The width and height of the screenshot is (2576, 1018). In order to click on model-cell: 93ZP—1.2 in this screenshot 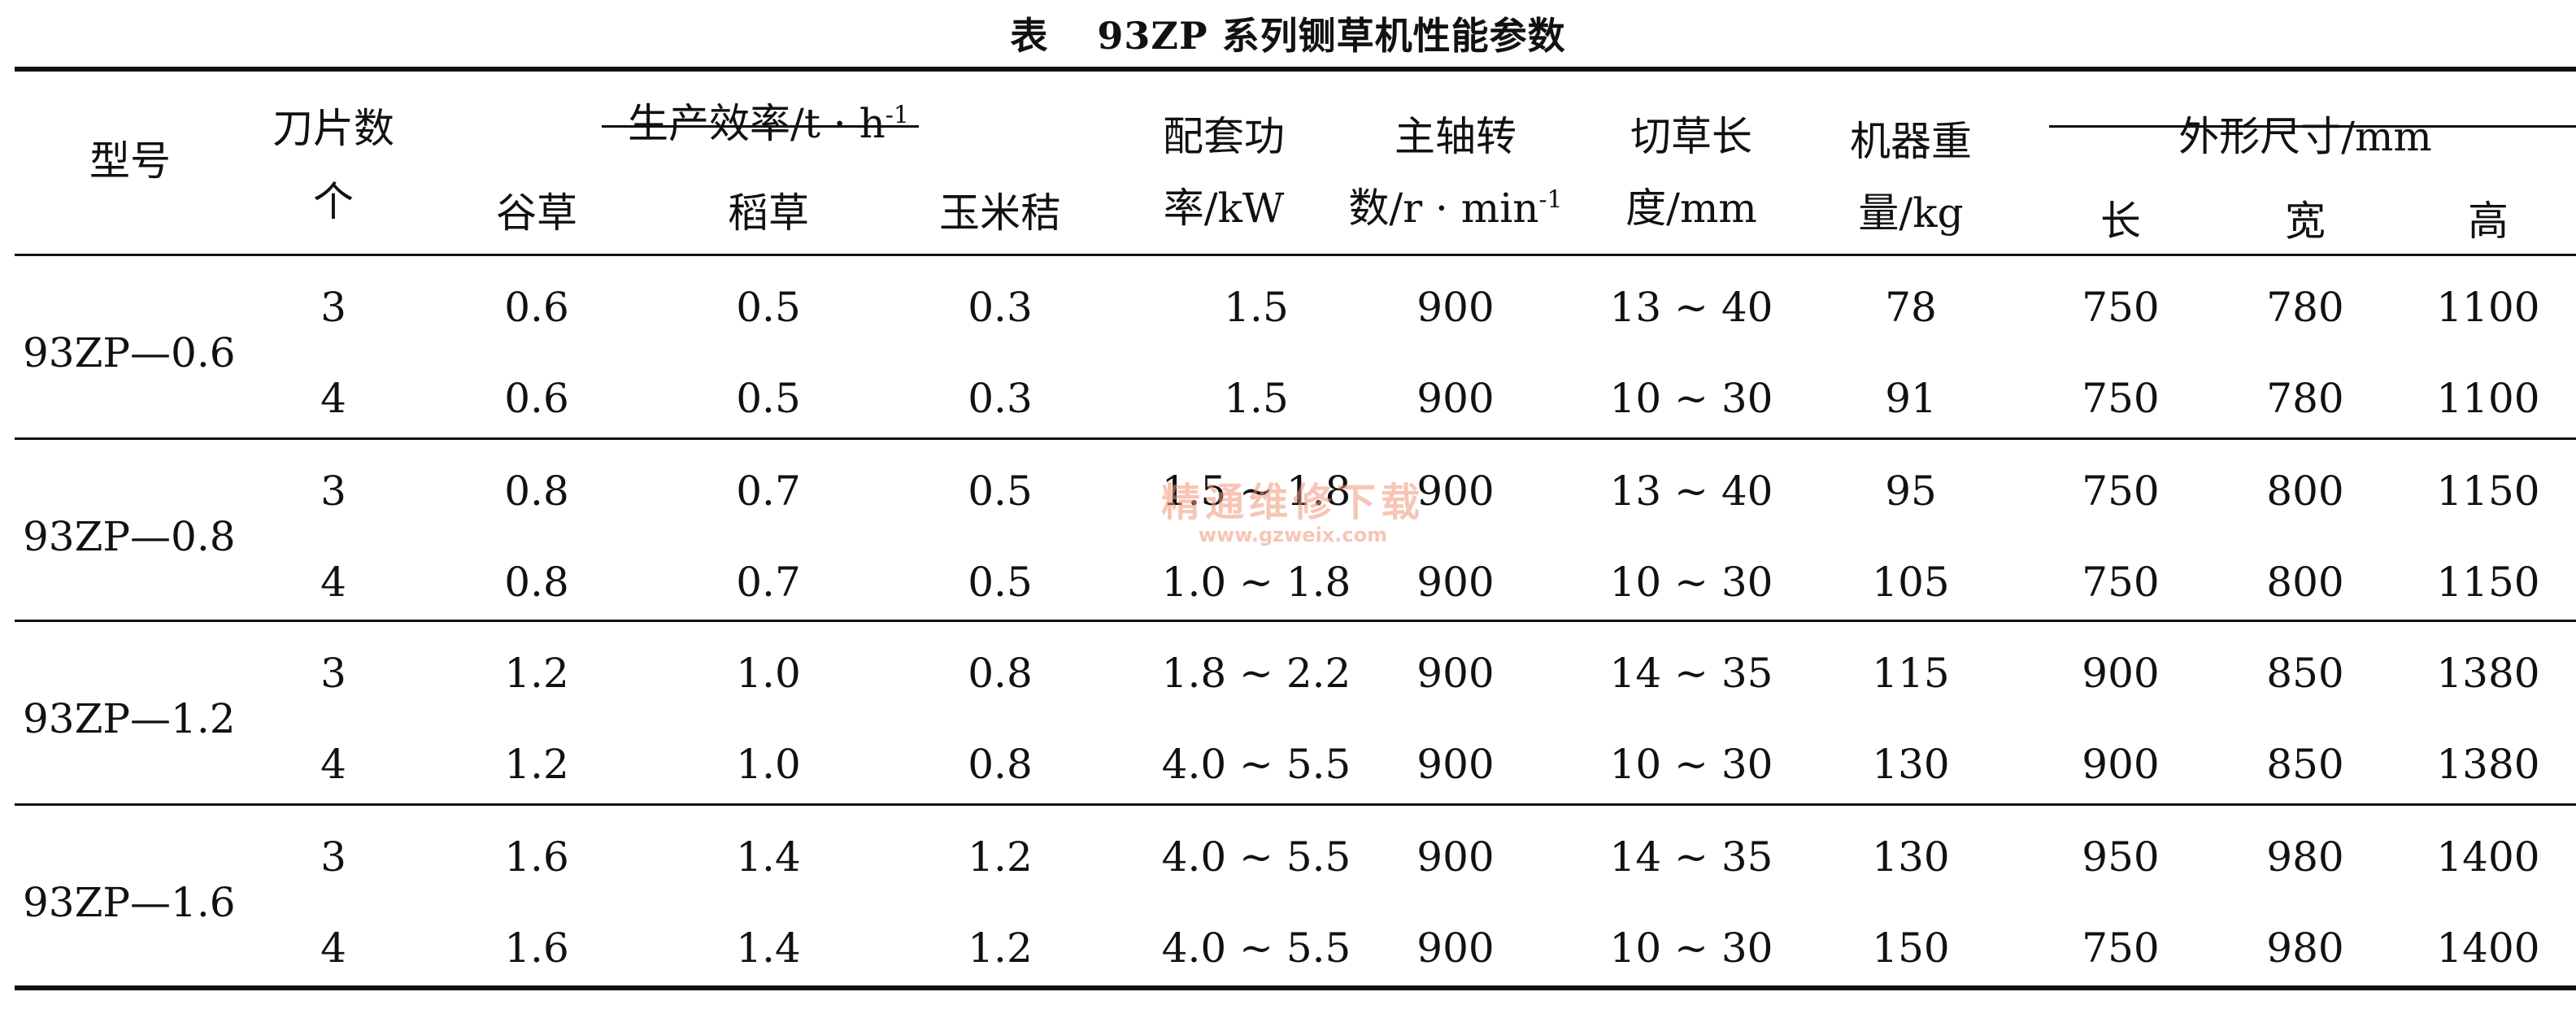, I will do `click(129, 718)`.